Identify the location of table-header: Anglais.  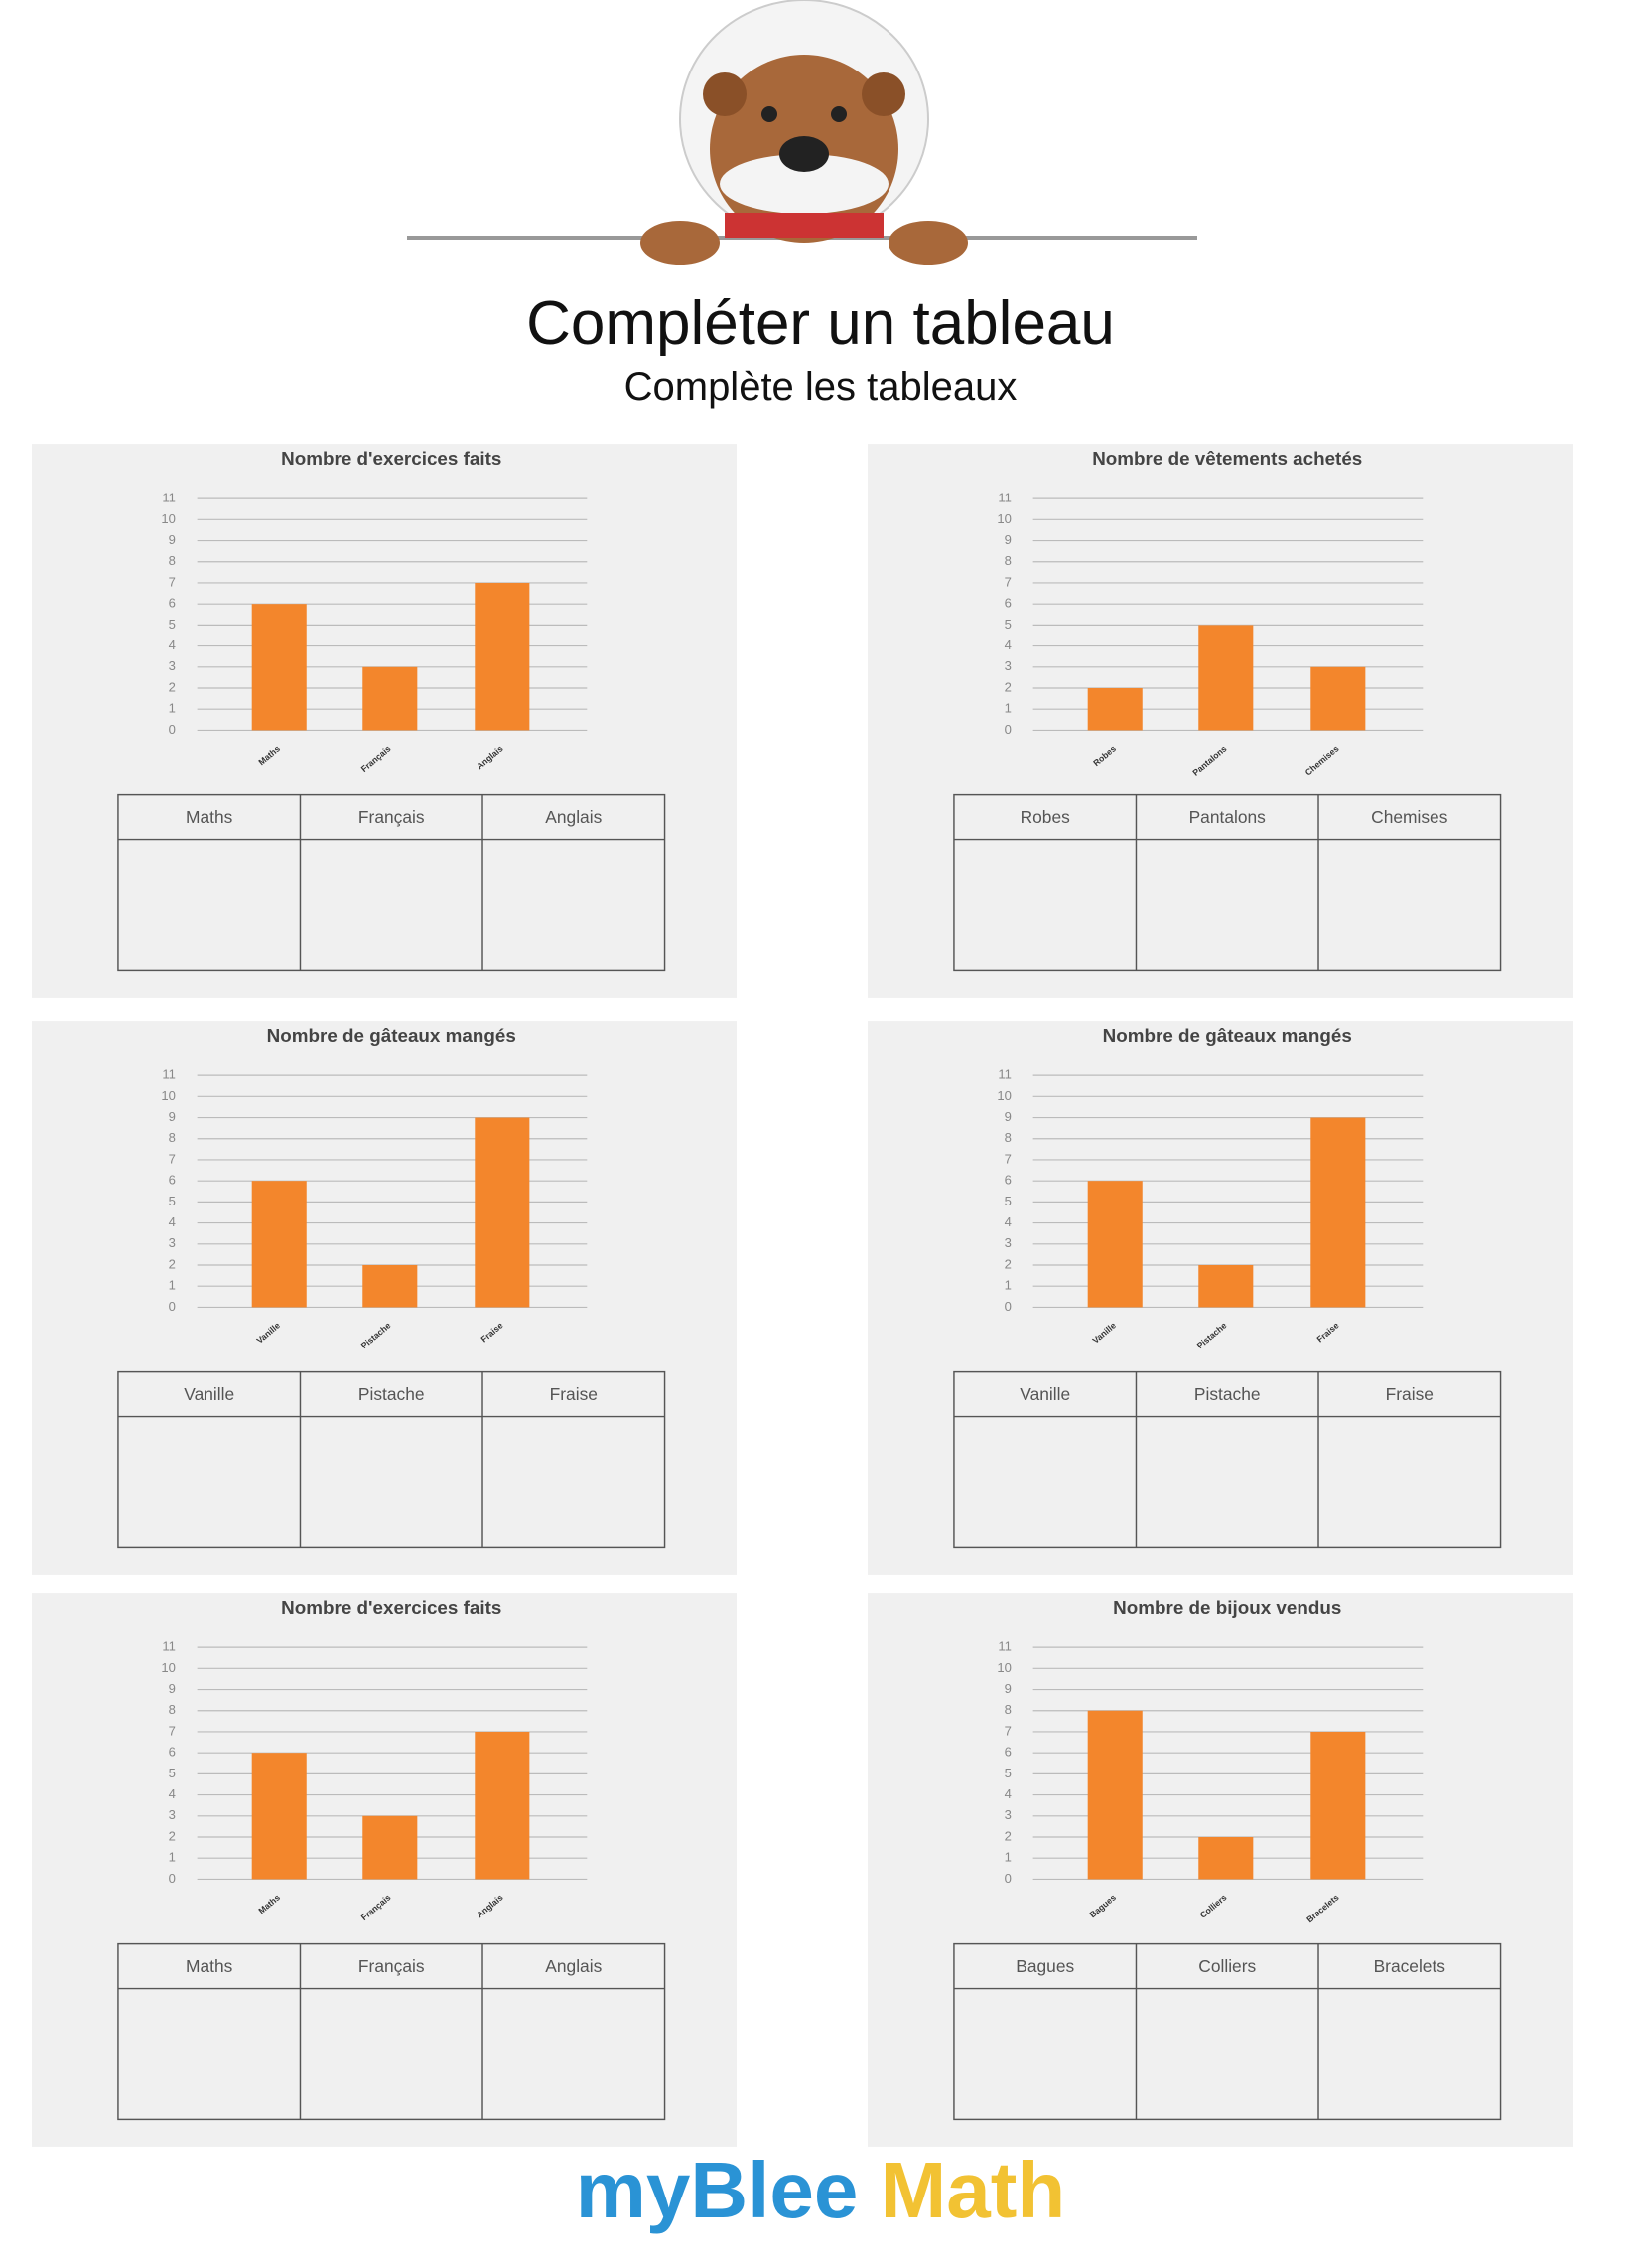
(573, 1966).